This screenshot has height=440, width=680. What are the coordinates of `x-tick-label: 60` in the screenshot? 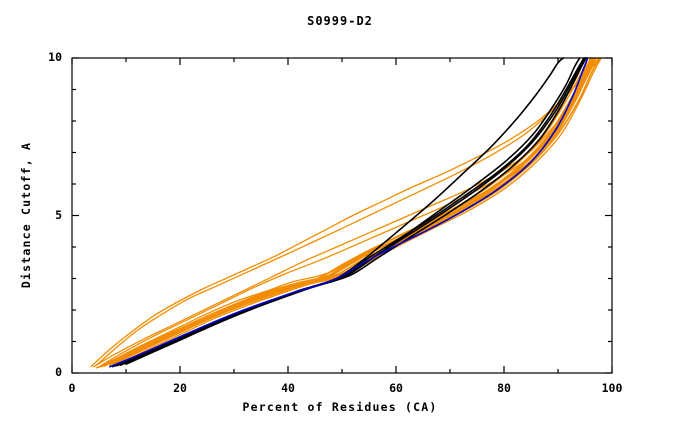 It's located at (396, 388).